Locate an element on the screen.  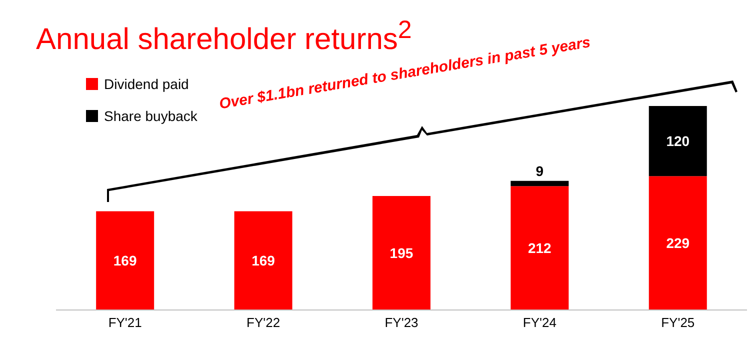
data-label: 212 is located at coordinates (540, 248).